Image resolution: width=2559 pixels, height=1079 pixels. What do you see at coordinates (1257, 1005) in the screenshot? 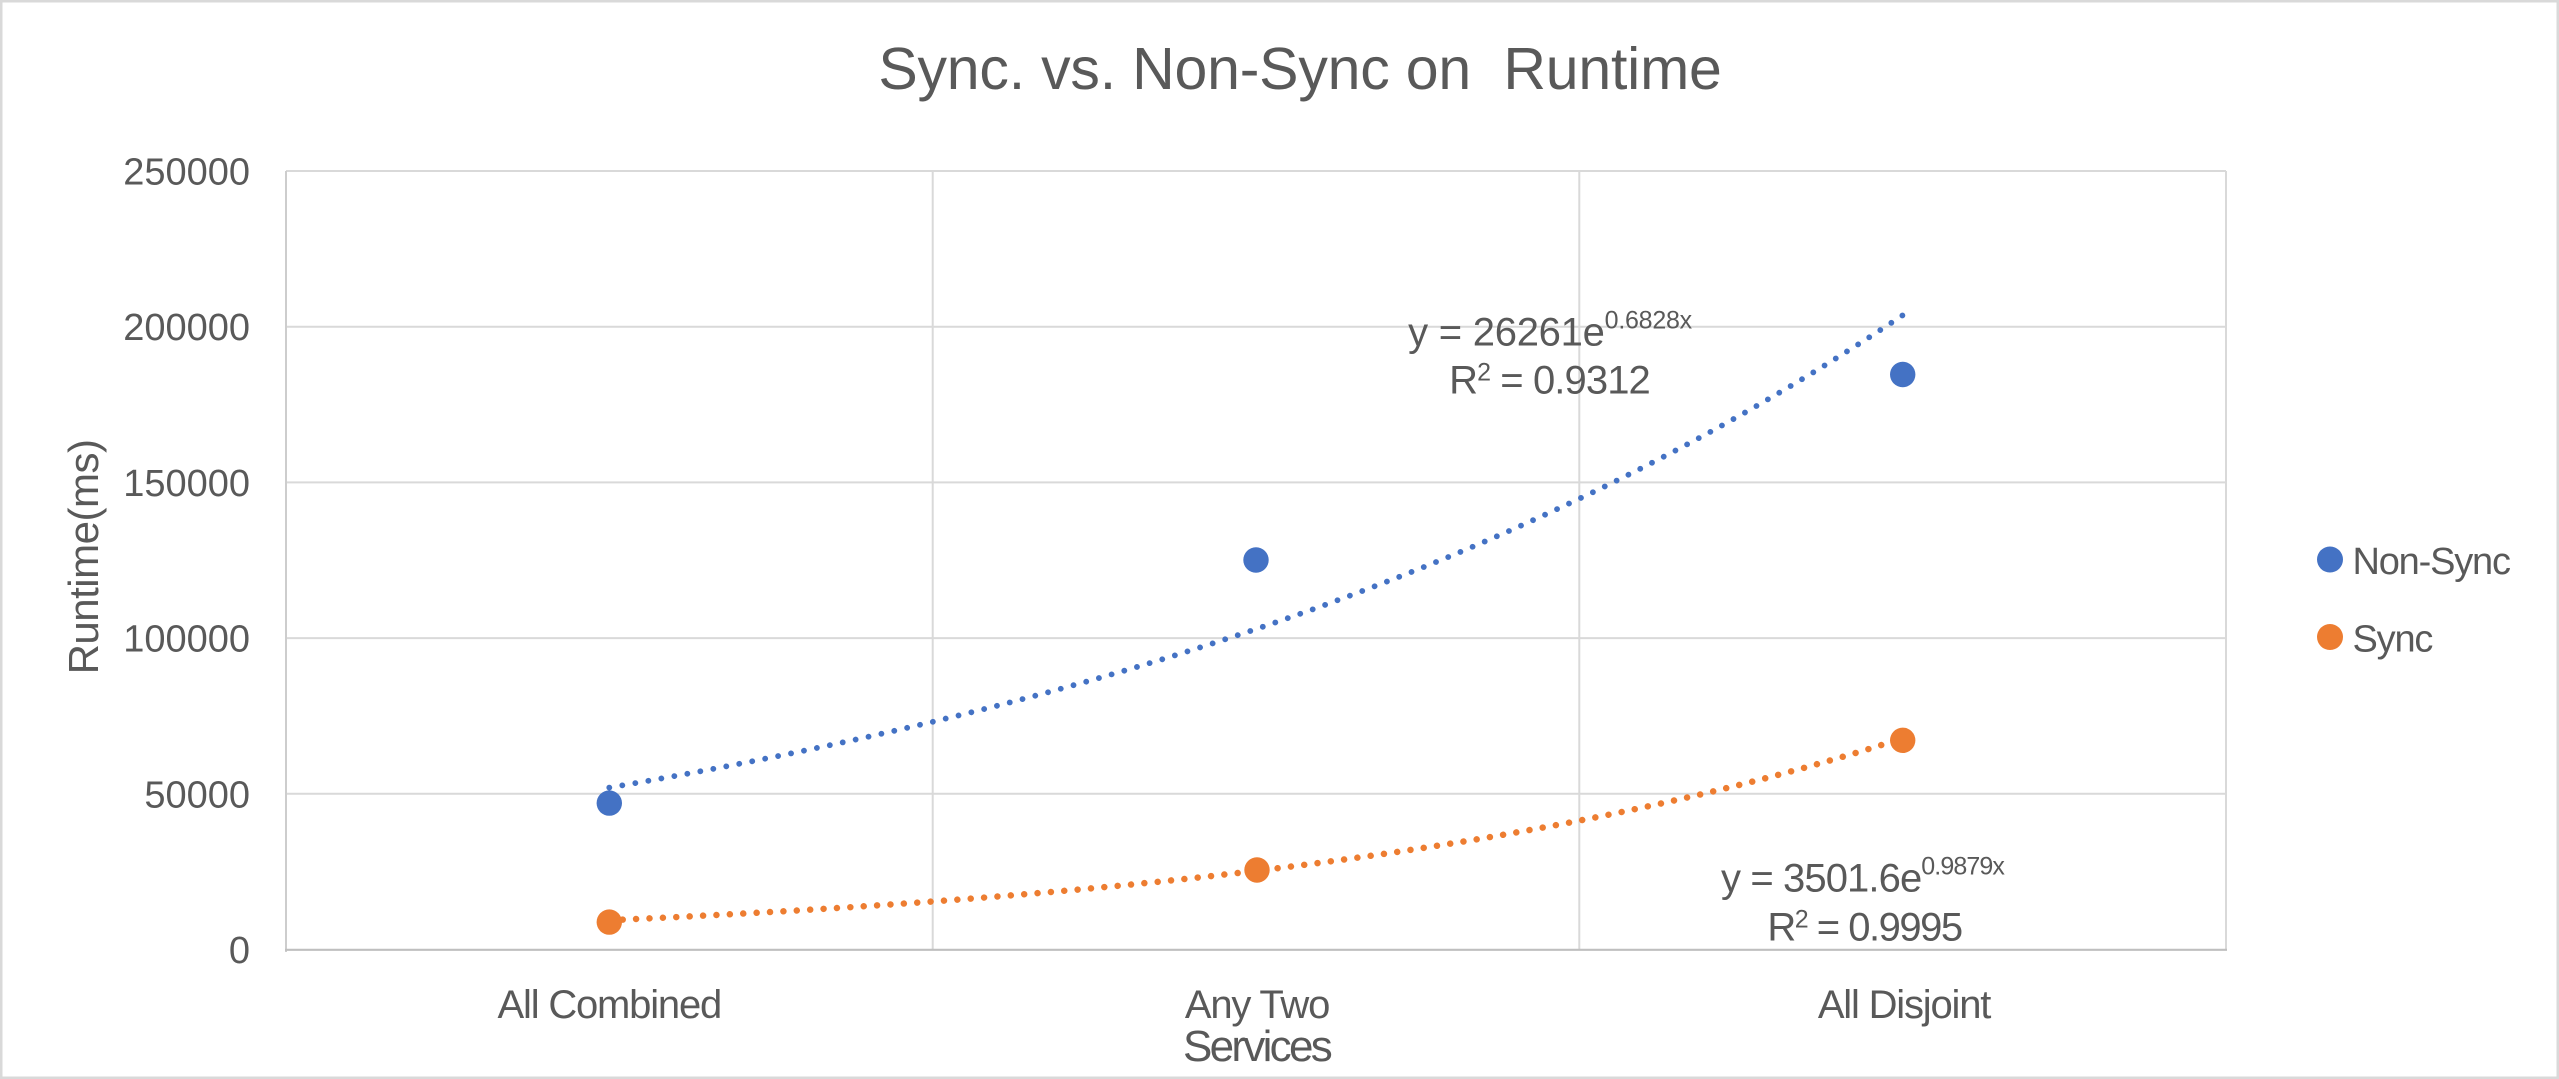
I see `svg-text: Any Two` at bounding box center [1257, 1005].